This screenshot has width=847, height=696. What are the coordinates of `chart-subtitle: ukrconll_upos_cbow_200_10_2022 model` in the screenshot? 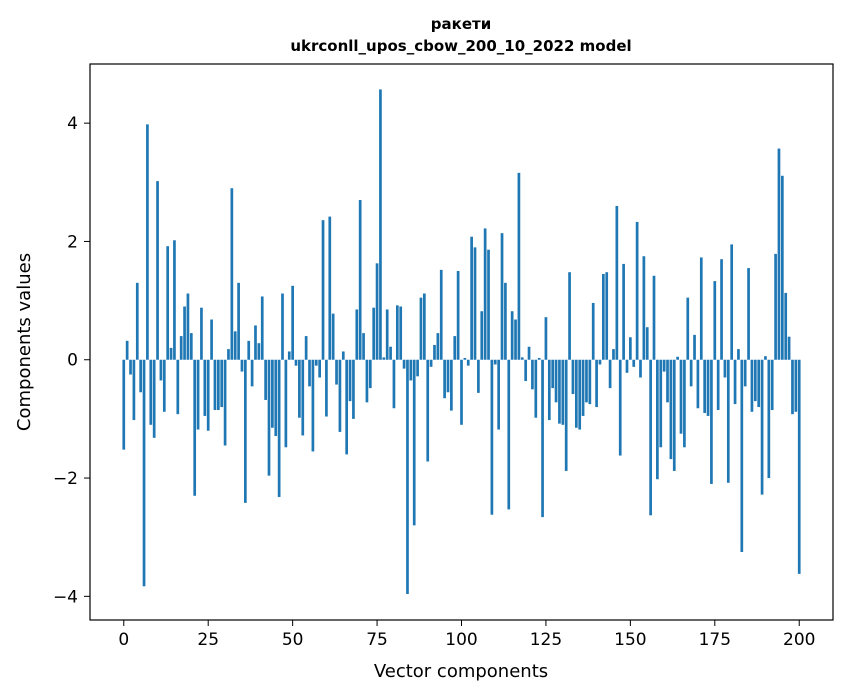 It's located at (460, 46).